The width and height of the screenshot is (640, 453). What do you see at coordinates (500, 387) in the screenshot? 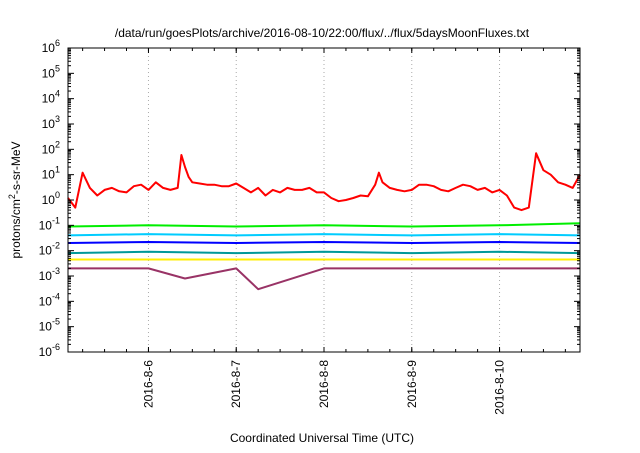
I see `x-tick-label: 2016-8-10` at bounding box center [500, 387].